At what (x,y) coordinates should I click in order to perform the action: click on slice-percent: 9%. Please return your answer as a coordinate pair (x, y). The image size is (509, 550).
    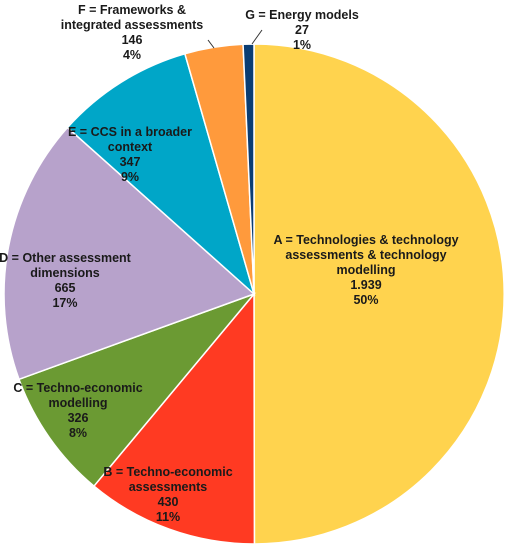
    Looking at the image, I should click on (130, 177).